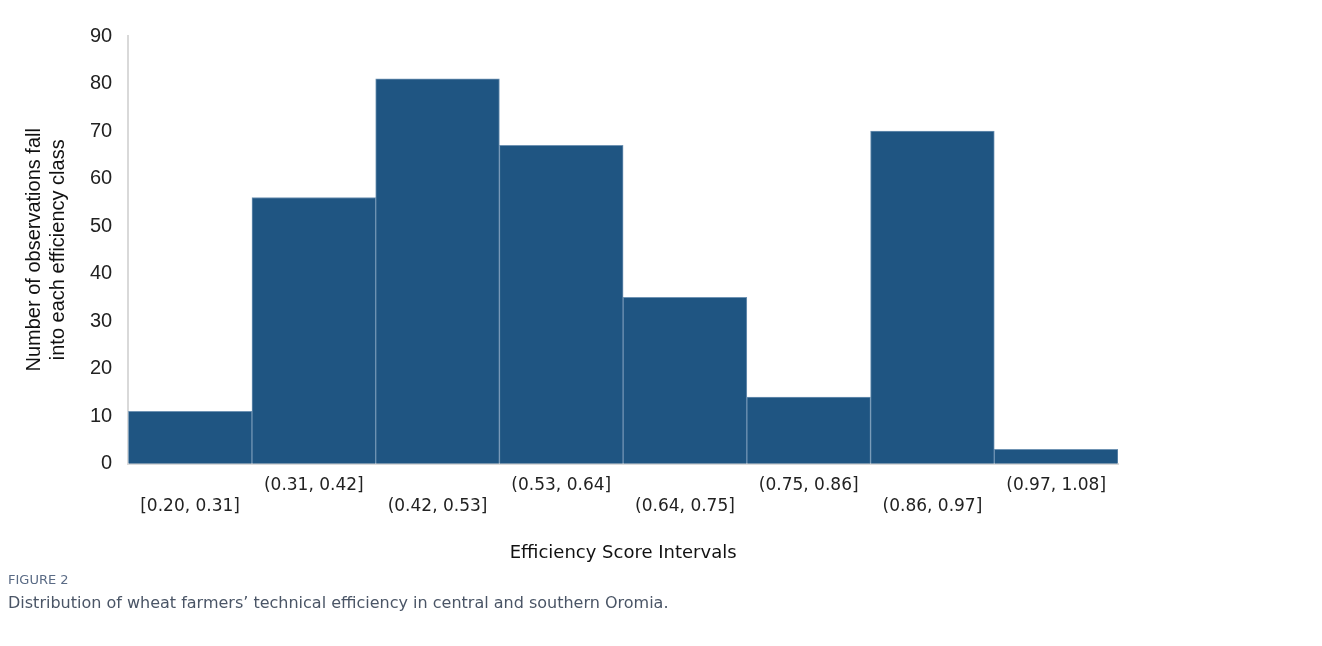  What do you see at coordinates (101, 414) in the screenshot?
I see `y-tick-label: 10` at bounding box center [101, 414].